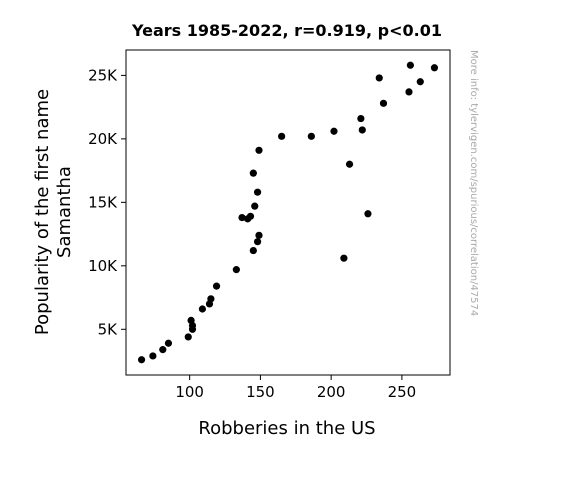 This screenshot has width=575, height=500. Describe the element at coordinates (286, 428) in the screenshot. I see `x-axis-label: Robberies in the US` at that location.